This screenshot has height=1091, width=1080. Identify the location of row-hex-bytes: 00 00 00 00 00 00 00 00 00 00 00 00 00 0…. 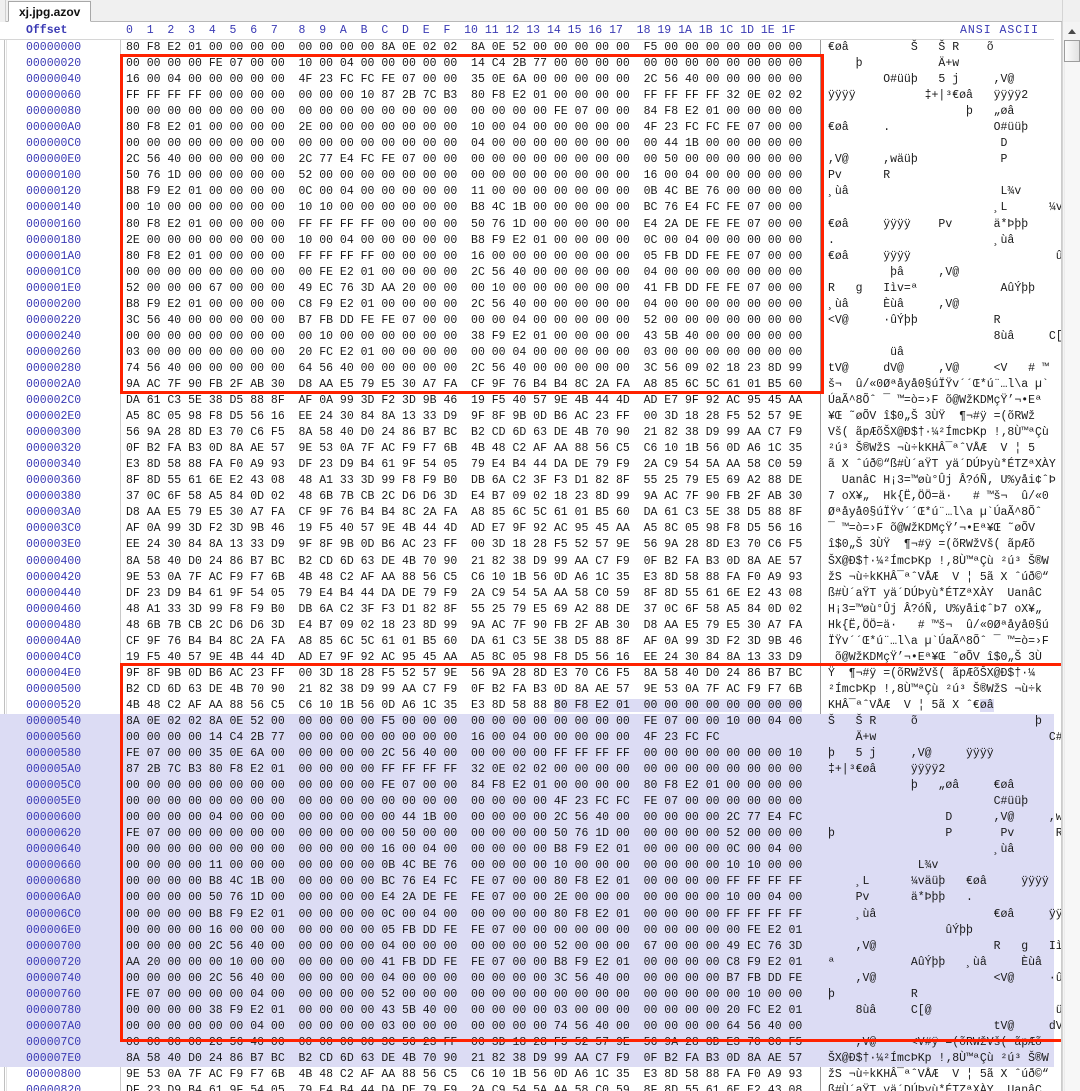
(464, 144).